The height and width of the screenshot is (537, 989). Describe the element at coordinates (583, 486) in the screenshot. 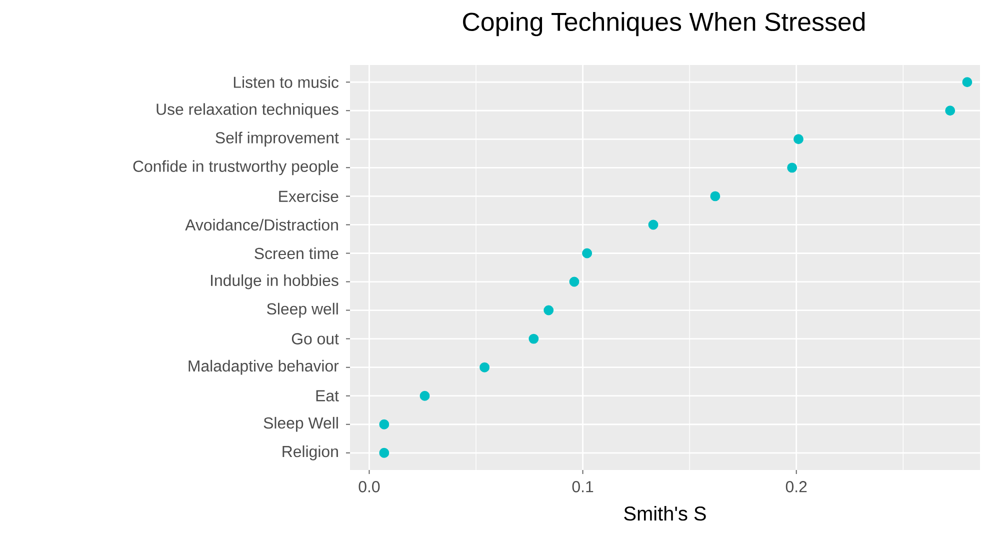

I see `x-tick-label: 0.1` at that location.